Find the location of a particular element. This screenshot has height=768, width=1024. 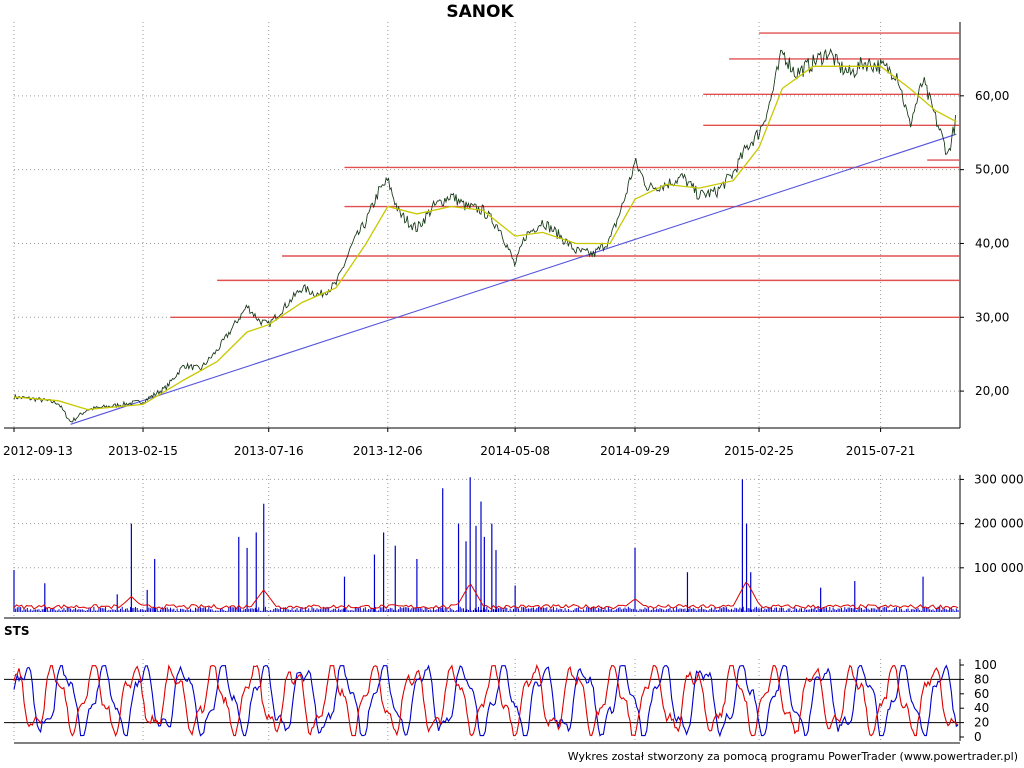

x-tick-label: 2015-02-25 is located at coordinates (759, 451).